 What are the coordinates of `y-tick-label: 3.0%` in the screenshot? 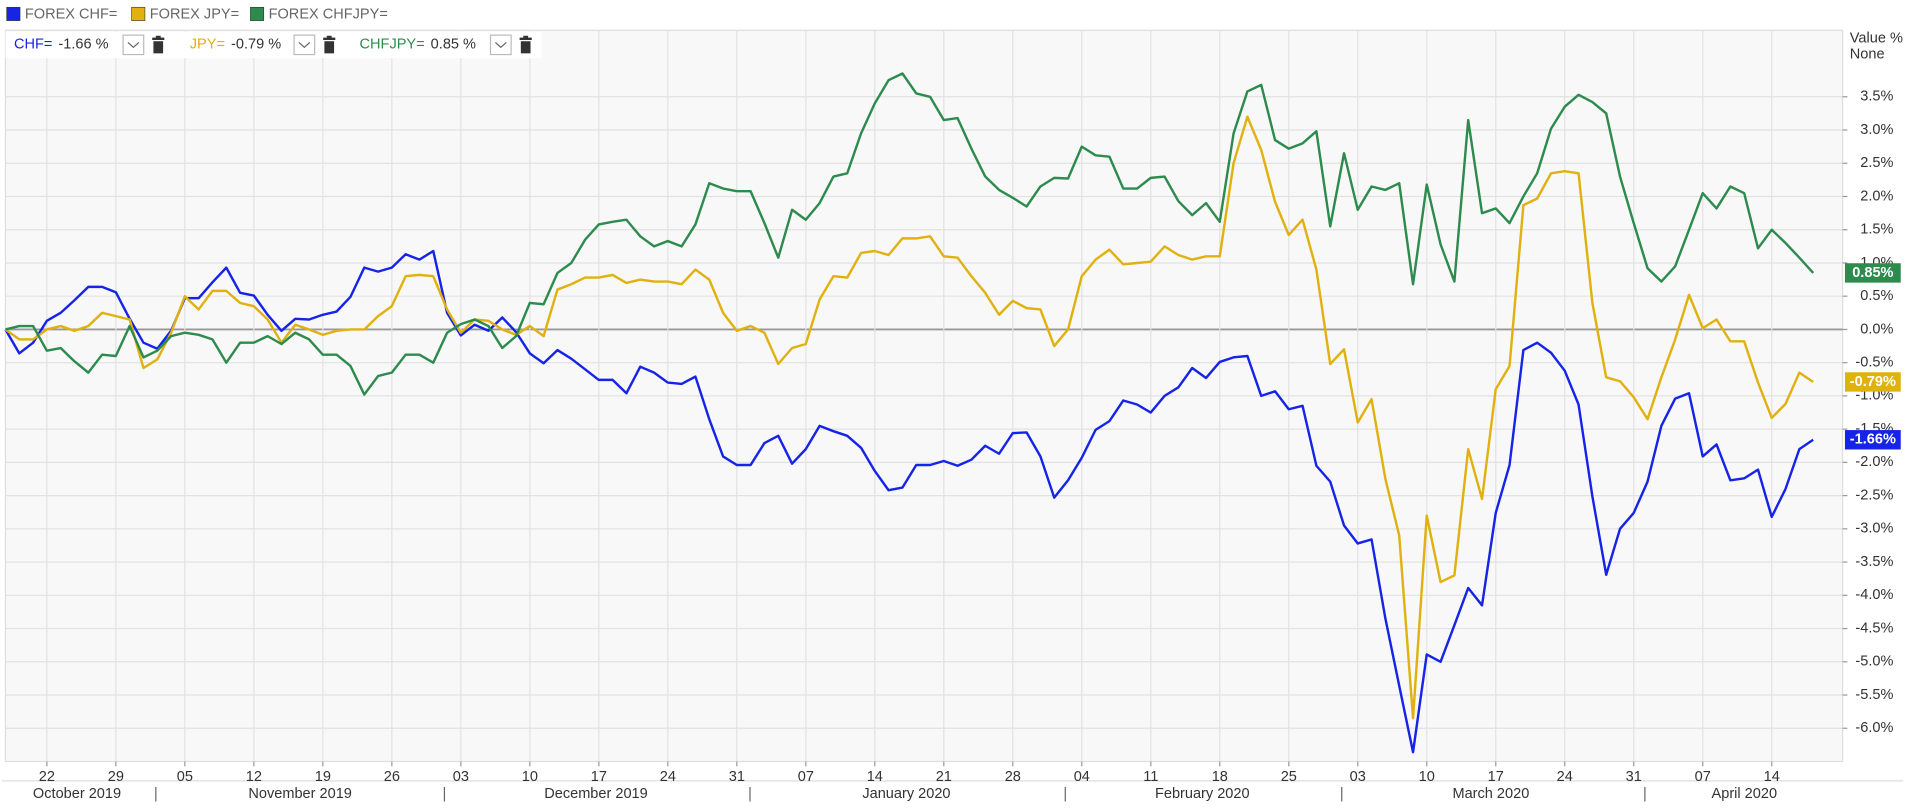 It's located at (1876, 130).